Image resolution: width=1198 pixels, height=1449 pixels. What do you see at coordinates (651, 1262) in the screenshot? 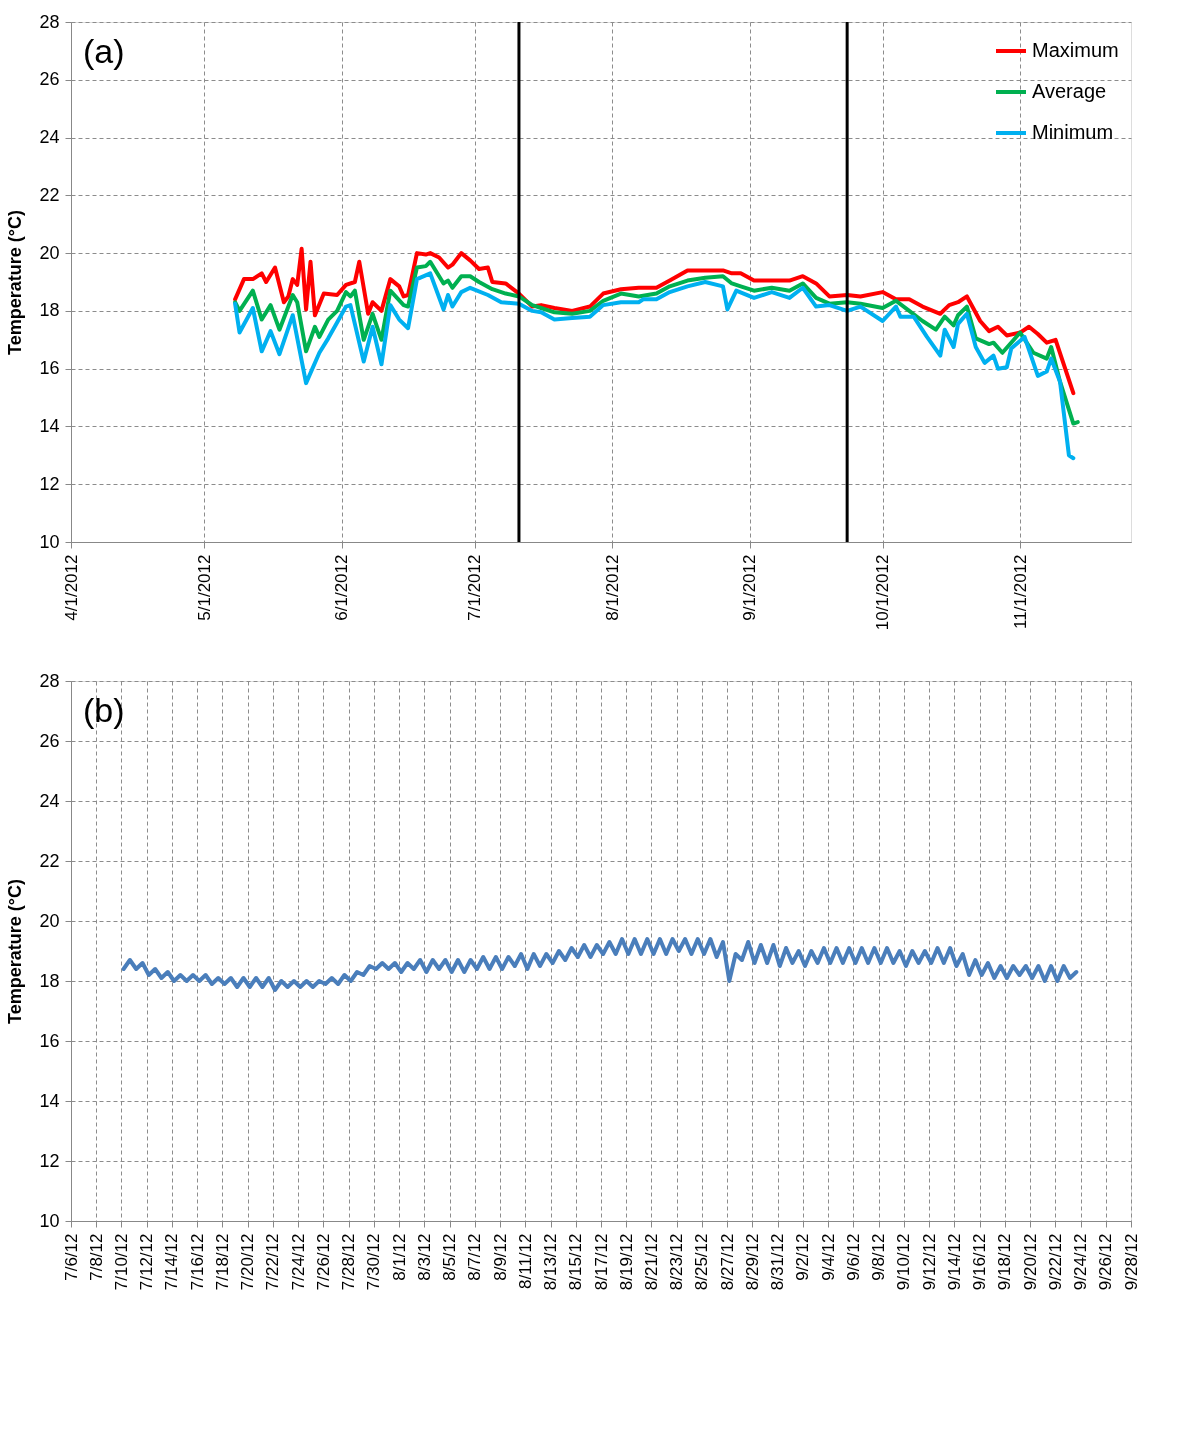
I see `x-tick-label: 8/21/12` at bounding box center [651, 1262].